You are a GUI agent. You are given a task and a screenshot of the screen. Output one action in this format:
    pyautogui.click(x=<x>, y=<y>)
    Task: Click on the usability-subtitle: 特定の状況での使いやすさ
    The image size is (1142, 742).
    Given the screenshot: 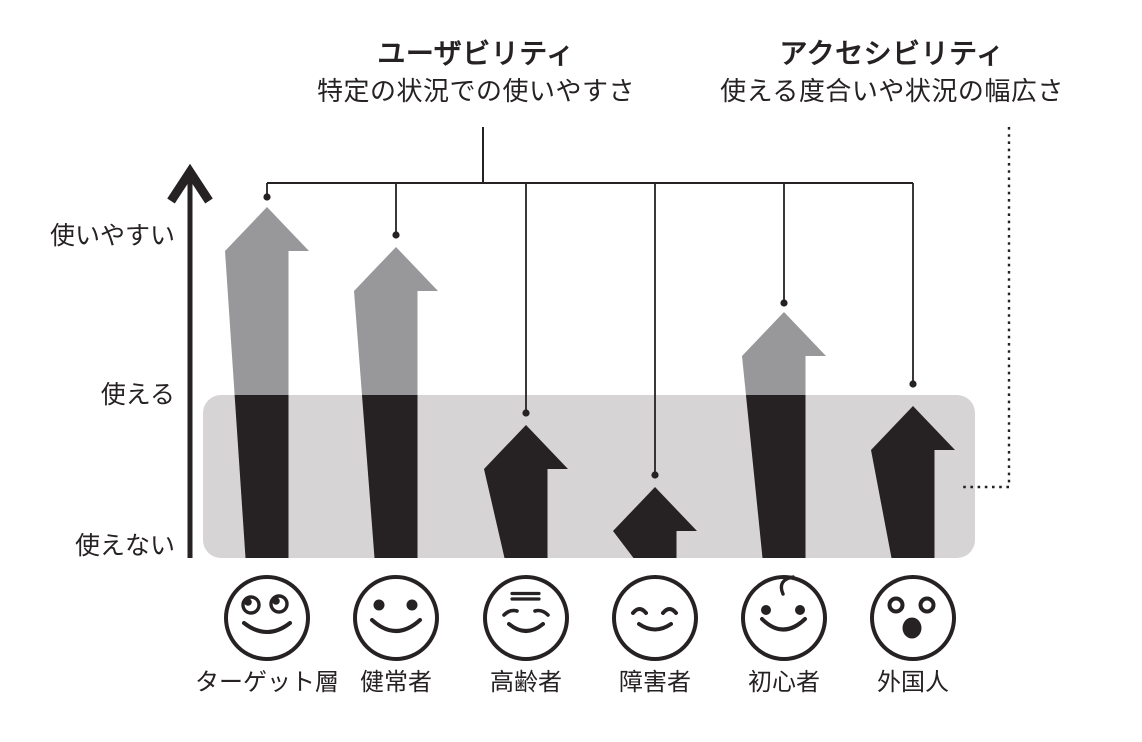 What is the action you would take?
    pyautogui.click(x=475, y=92)
    